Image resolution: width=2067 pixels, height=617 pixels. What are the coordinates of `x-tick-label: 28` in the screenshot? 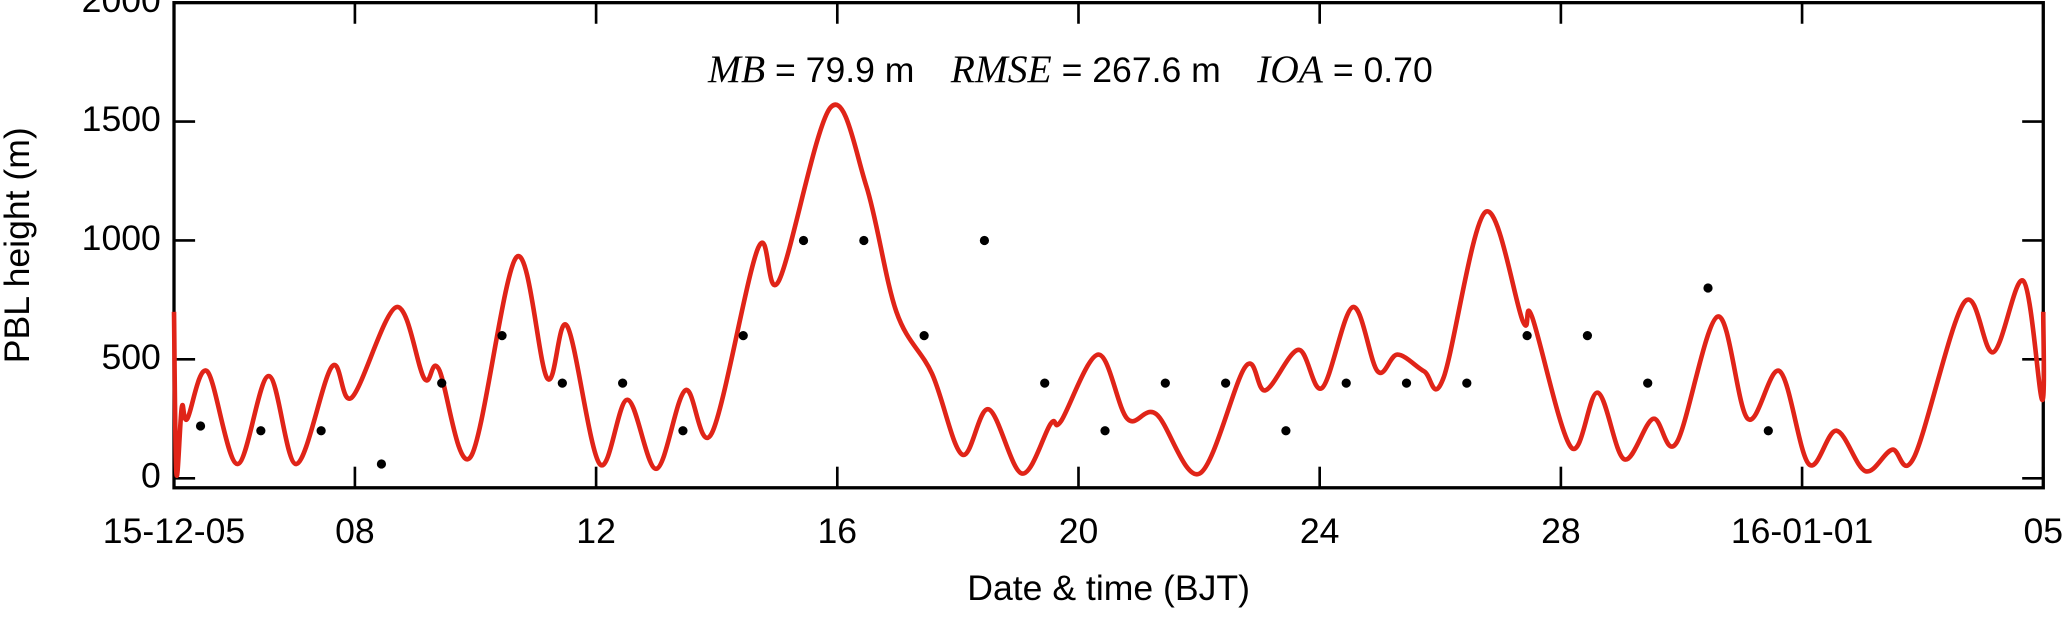 It's located at (1561, 531).